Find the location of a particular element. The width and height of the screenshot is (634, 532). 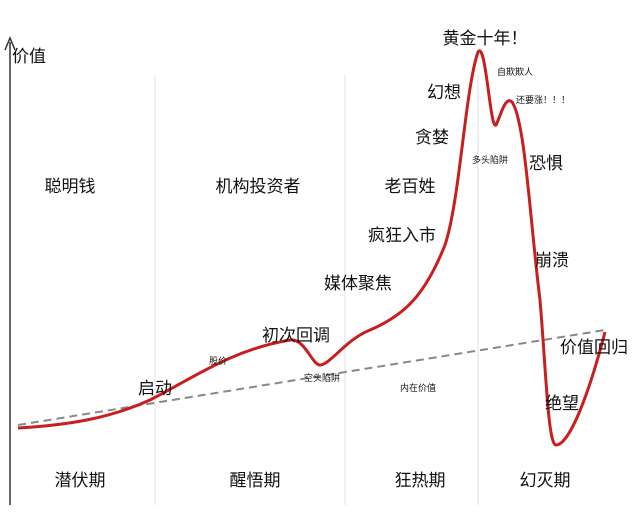

curve-label: 绝望 is located at coordinates (562, 404).